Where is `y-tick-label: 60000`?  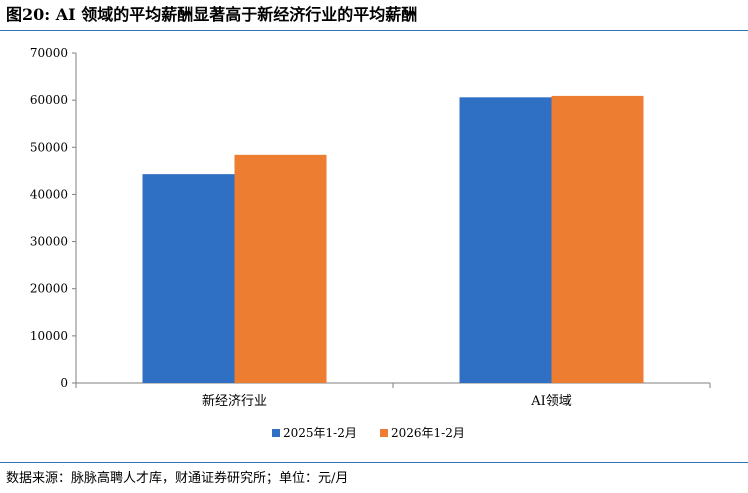 y-tick-label: 60000 is located at coordinates (49, 100).